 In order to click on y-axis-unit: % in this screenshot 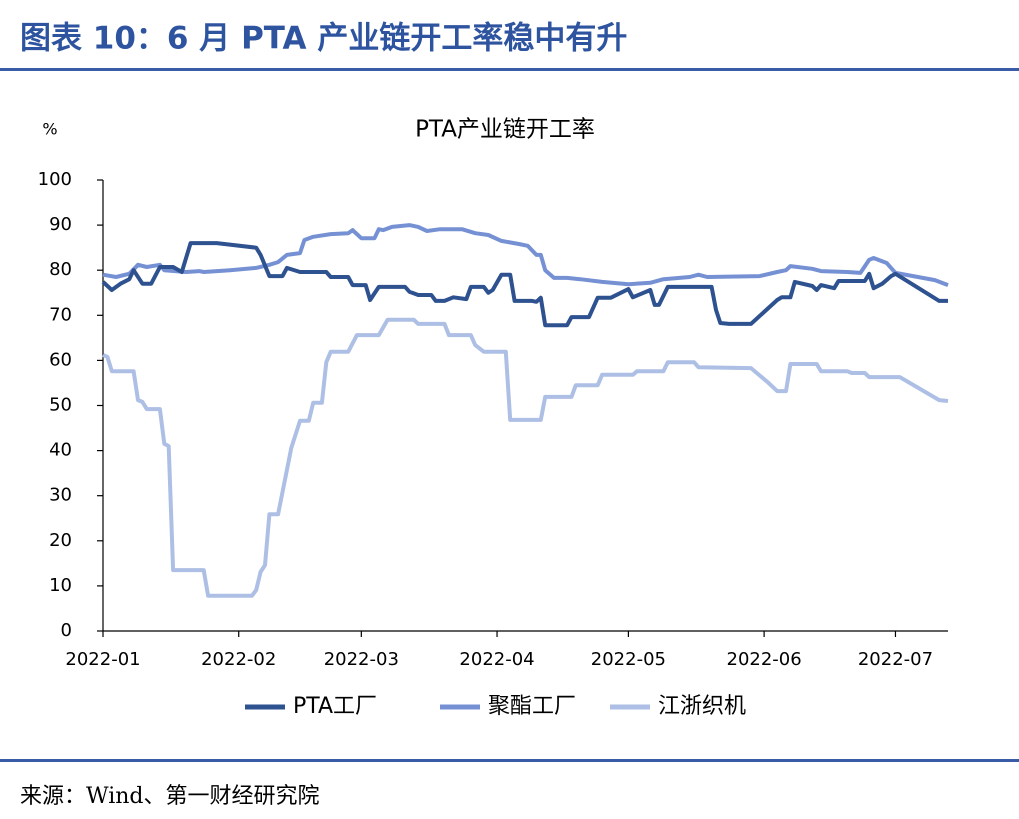, I will do `click(49, 129)`.